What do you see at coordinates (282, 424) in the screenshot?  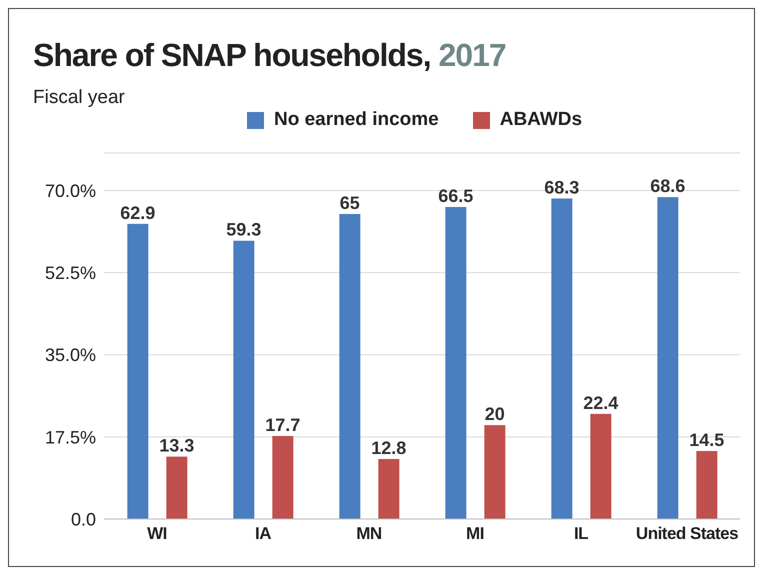 I see `data-label: 17.7` at bounding box center [282, 424].